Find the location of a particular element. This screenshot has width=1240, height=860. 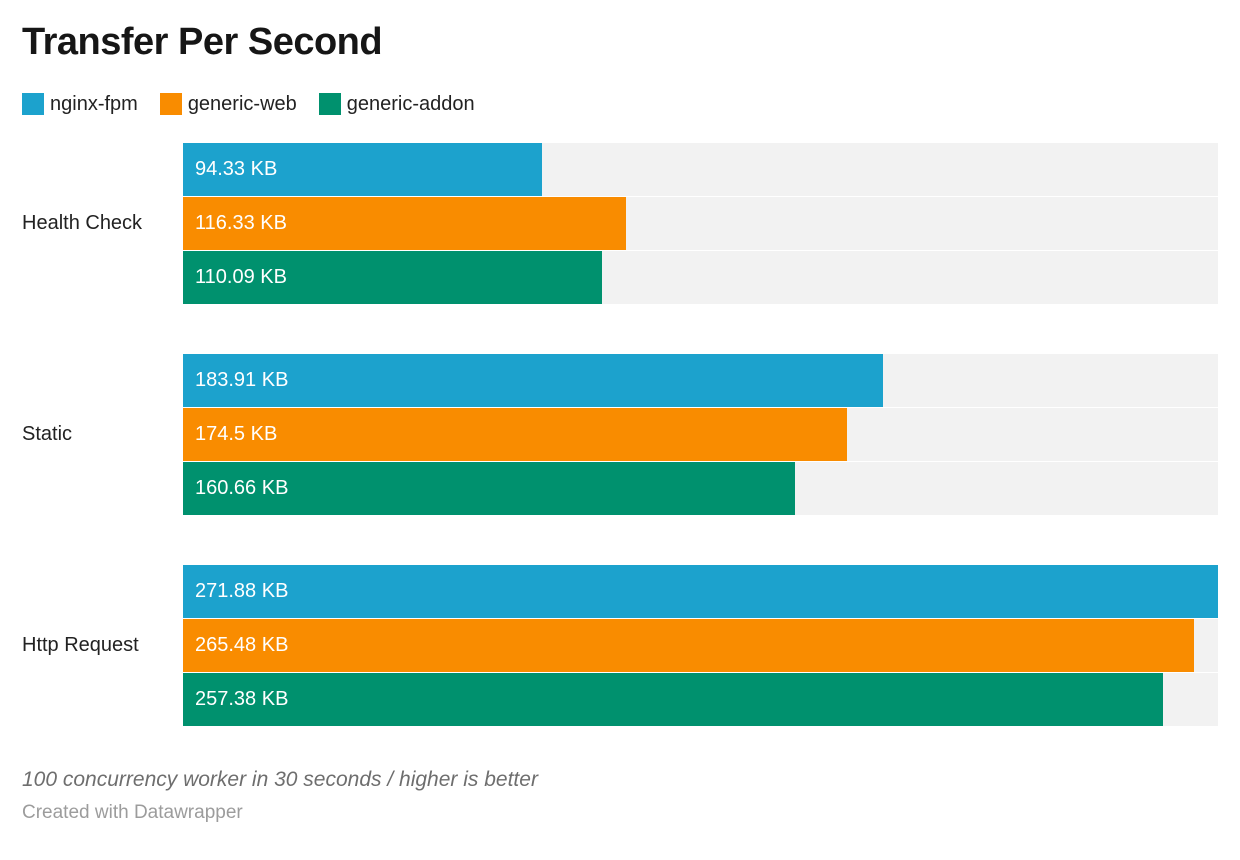

bar-track: 174.5 KB is located at coordinates (700, 434).